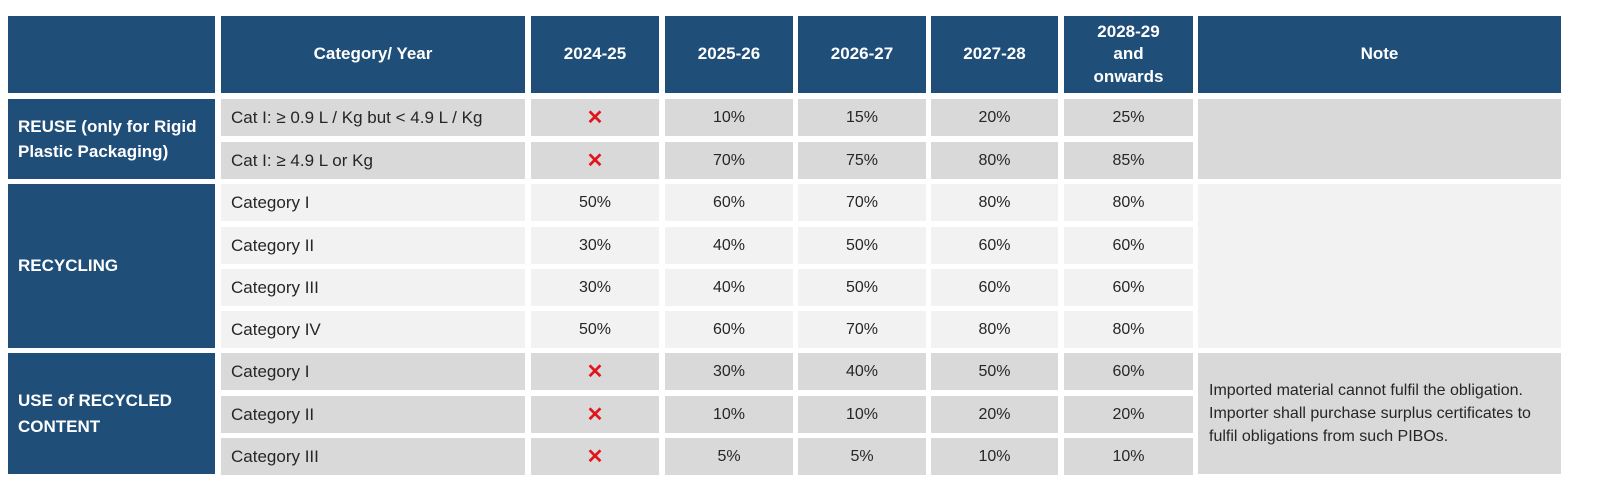 This screenshot has width=1600, height=490. I want to click on row-category: Cat I: ≥ 0.9 L / Kg but < 4.9 L / Kg, so click(373, 117).